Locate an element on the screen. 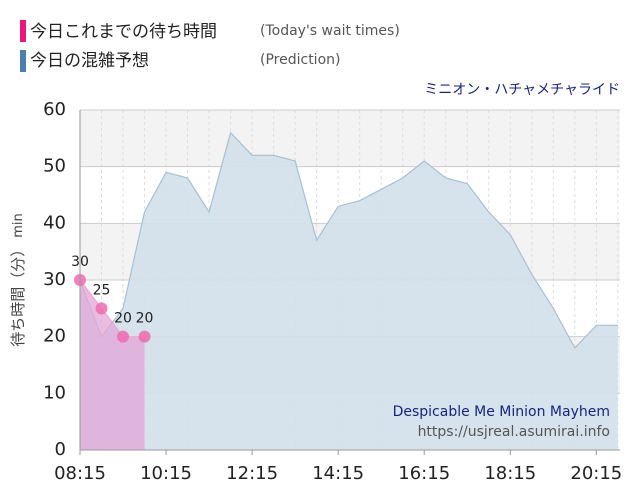 The width and height of the screenshot is (640, 500). area-fill is located at coordinates (112, 365).